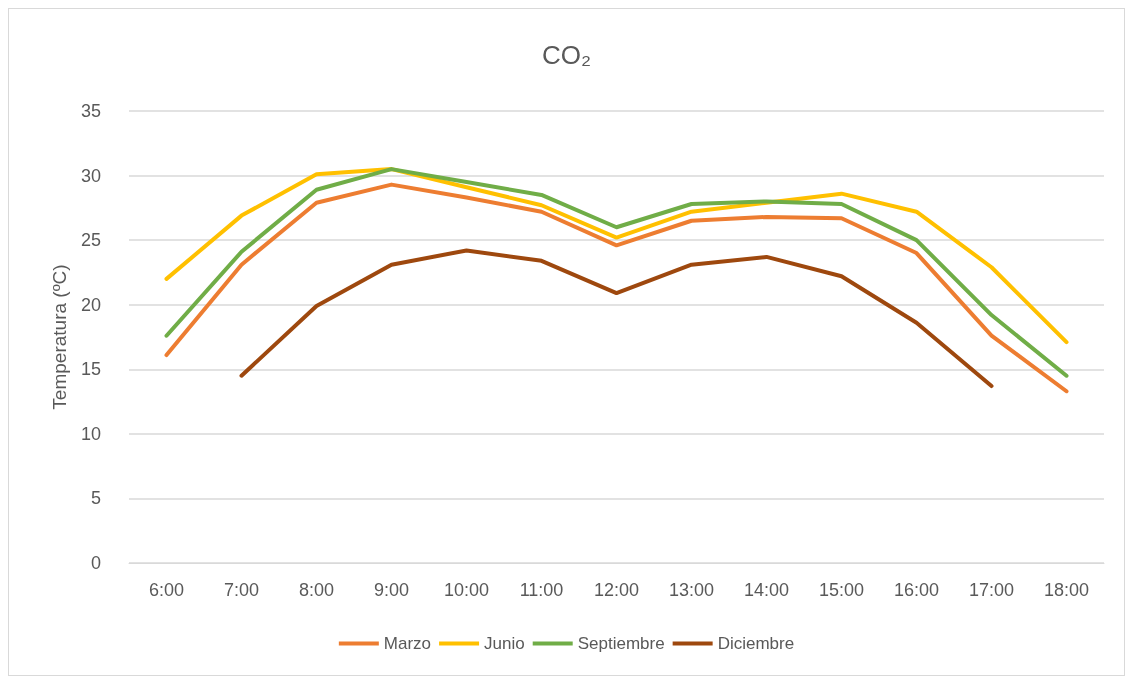 This screenshot has width=1133, height=684. What do you see at coordinates (756, 643) in the screenshot?
I see `legend-label: Diciembre` at bounding box center [756, 643].